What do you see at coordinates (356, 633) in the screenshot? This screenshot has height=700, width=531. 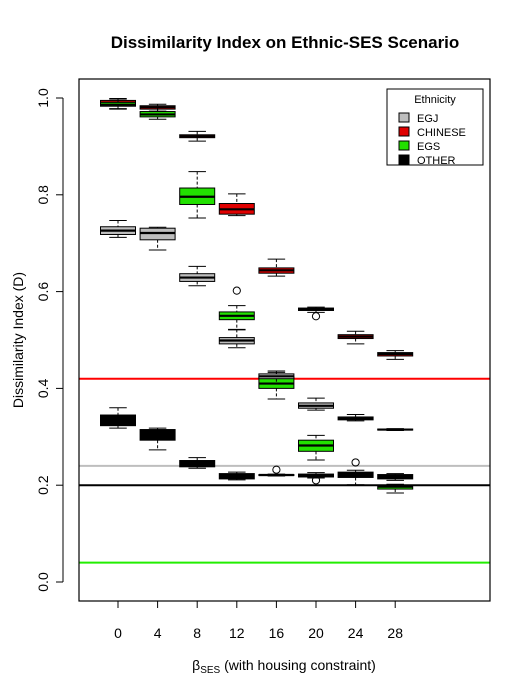 I see `x-tick-label: 24` at bounding box center [356, 633].